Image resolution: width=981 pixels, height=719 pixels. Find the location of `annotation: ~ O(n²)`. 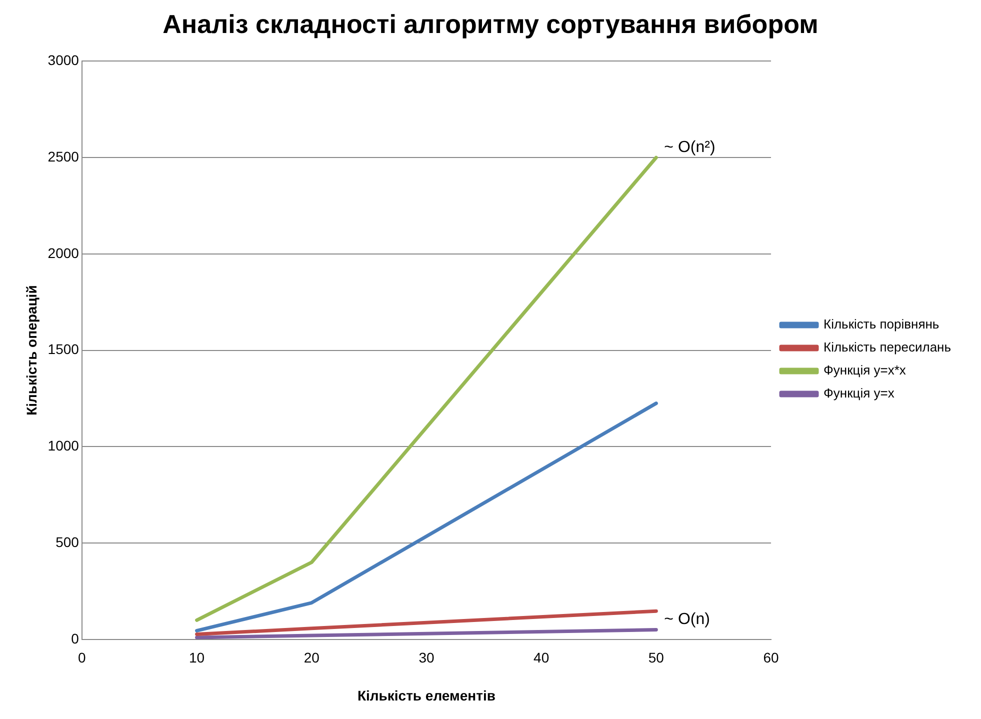

annotation: ~ O(n²) is located at coordinates (690, 147).